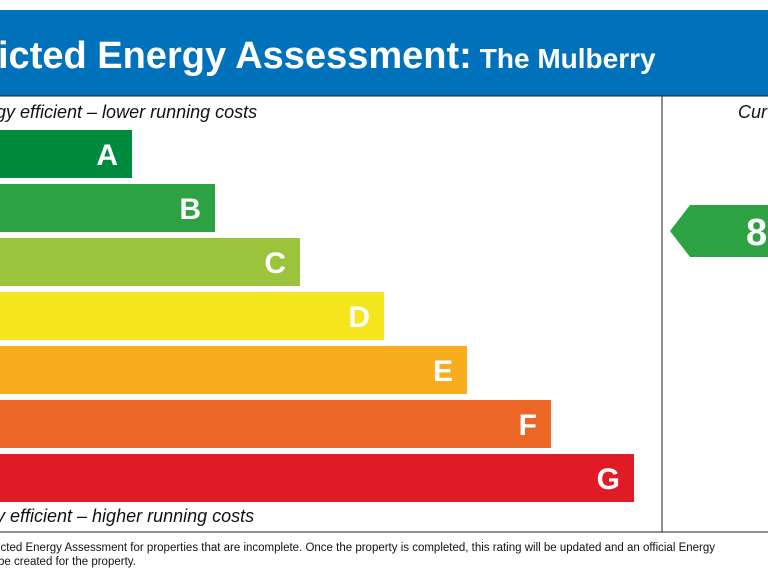 The height and width of the screenshot is (576, 768). Describe the element at coordinates (608, 479) in the screenshot. I see `band-letter: G` at that location.